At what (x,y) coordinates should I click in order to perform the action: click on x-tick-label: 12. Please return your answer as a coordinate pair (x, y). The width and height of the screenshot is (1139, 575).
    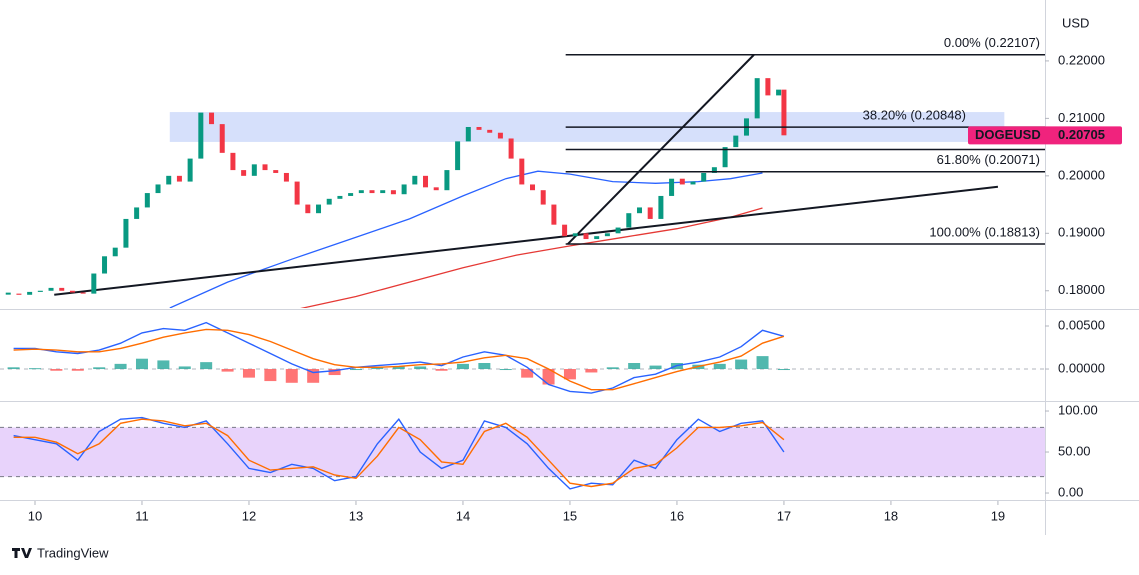
    Looking at the image, I should click on (249, 515).